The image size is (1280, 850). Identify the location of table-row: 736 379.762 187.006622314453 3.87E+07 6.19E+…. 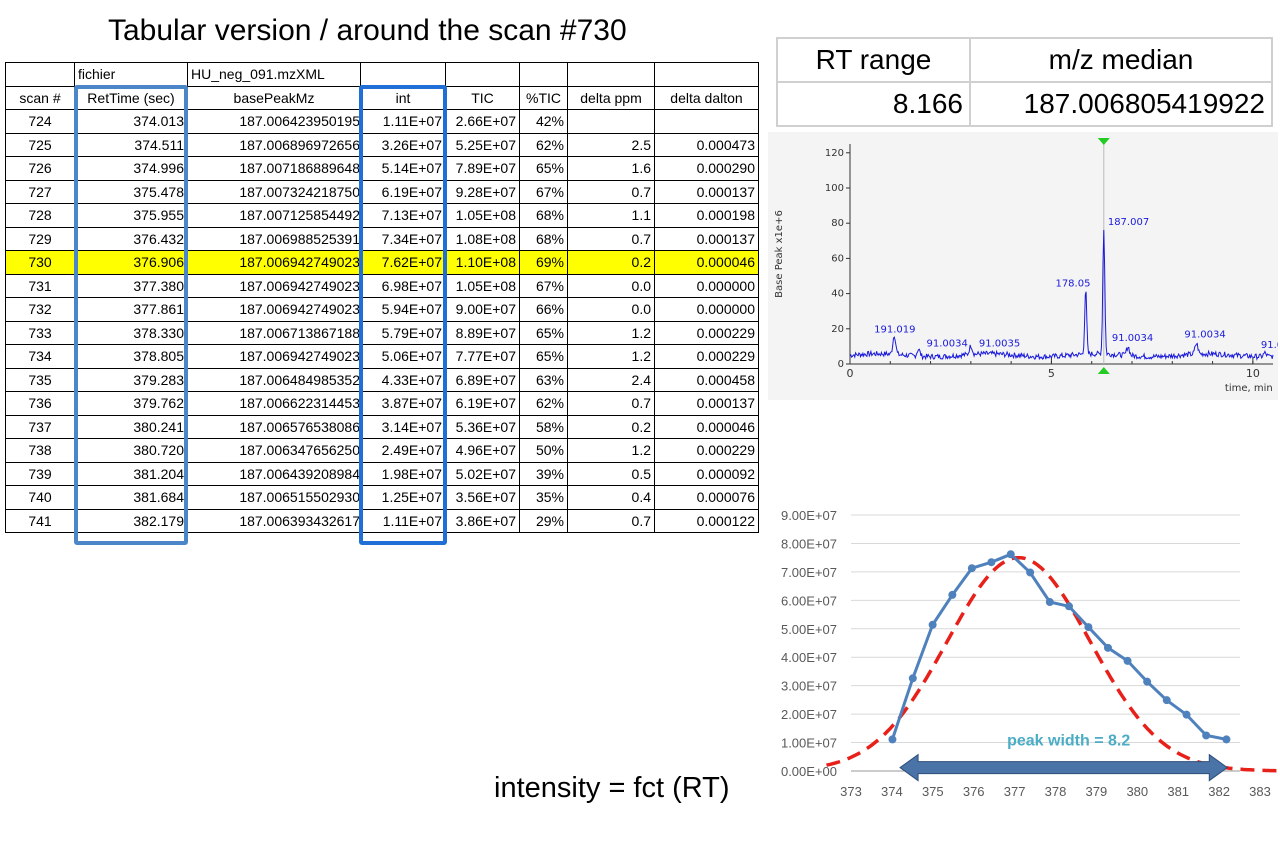
(382, 403).